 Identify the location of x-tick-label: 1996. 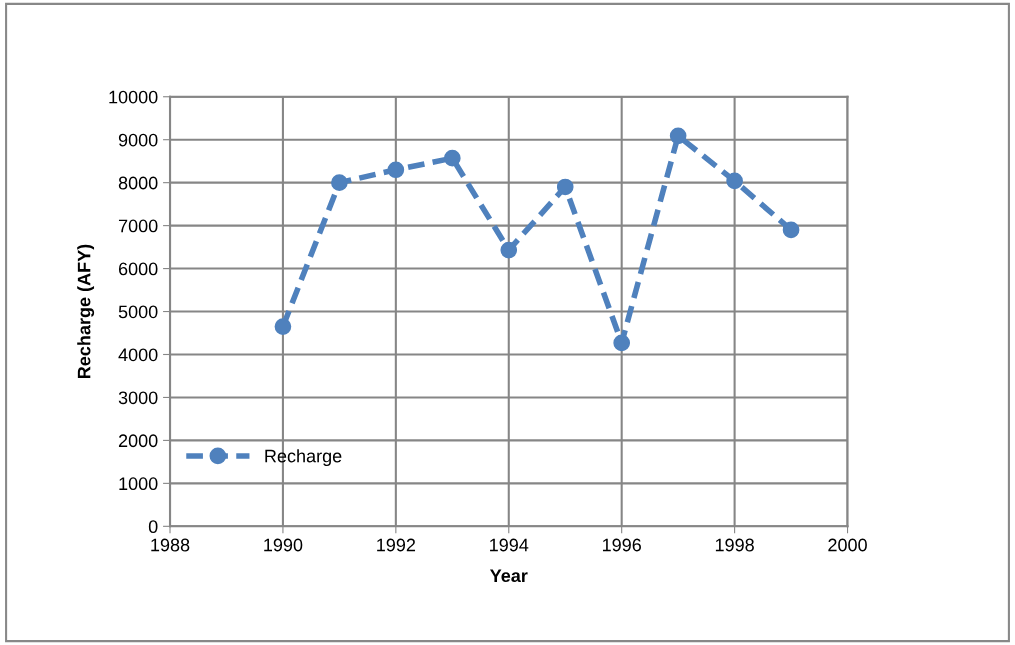
(621, 545).